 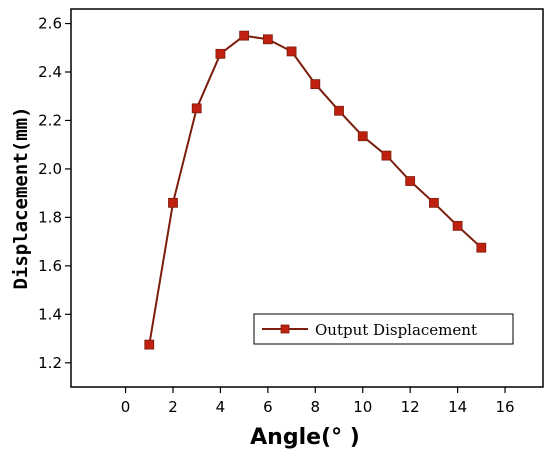 What do you see at coordinates (126, 407) in the screenshot?
I see `x-tick-label: 0` at bounding box center [126, 407].